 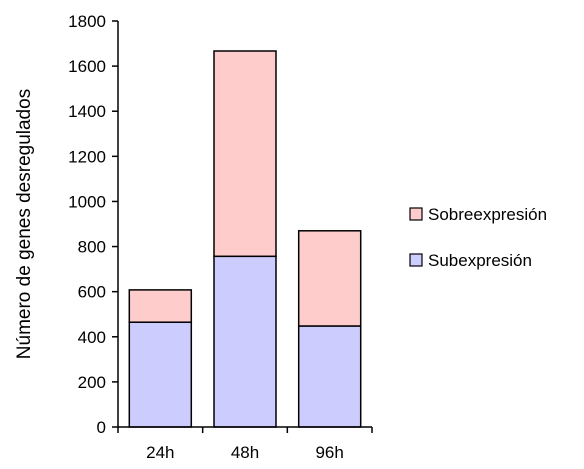 What do you see at coordinates (87, 156) in the screenshot?
I see `y-tick-label: 1200` at bounding box center [87, 156].